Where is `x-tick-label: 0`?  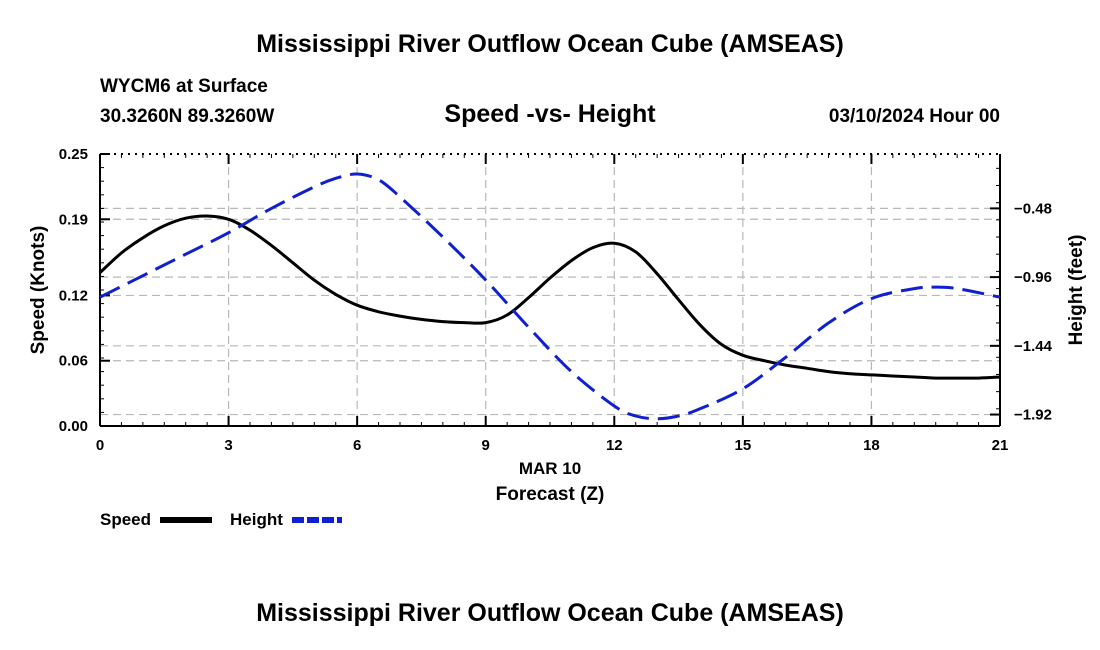
x-tick-label: 0 is located at coordinates (100, 445).